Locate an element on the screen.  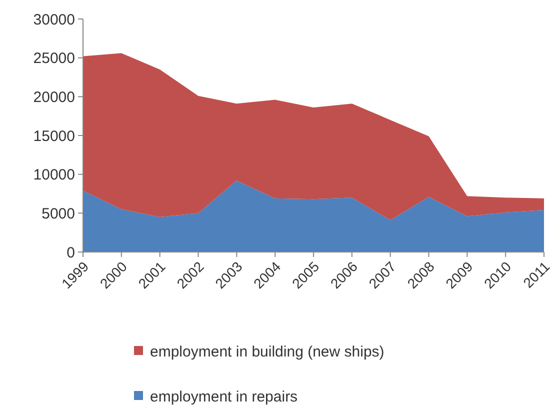
legend-label: employment in repairs is located at coordinates (224, 397).